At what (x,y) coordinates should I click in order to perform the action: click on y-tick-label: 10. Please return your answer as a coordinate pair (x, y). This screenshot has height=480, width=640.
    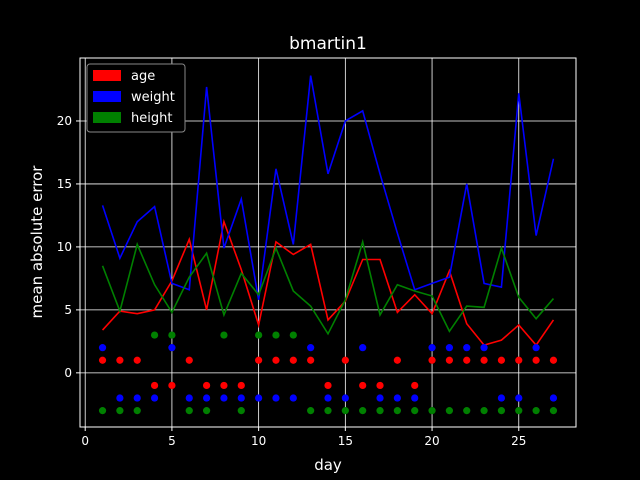
    Looking at the image, I should click on (64, 247).